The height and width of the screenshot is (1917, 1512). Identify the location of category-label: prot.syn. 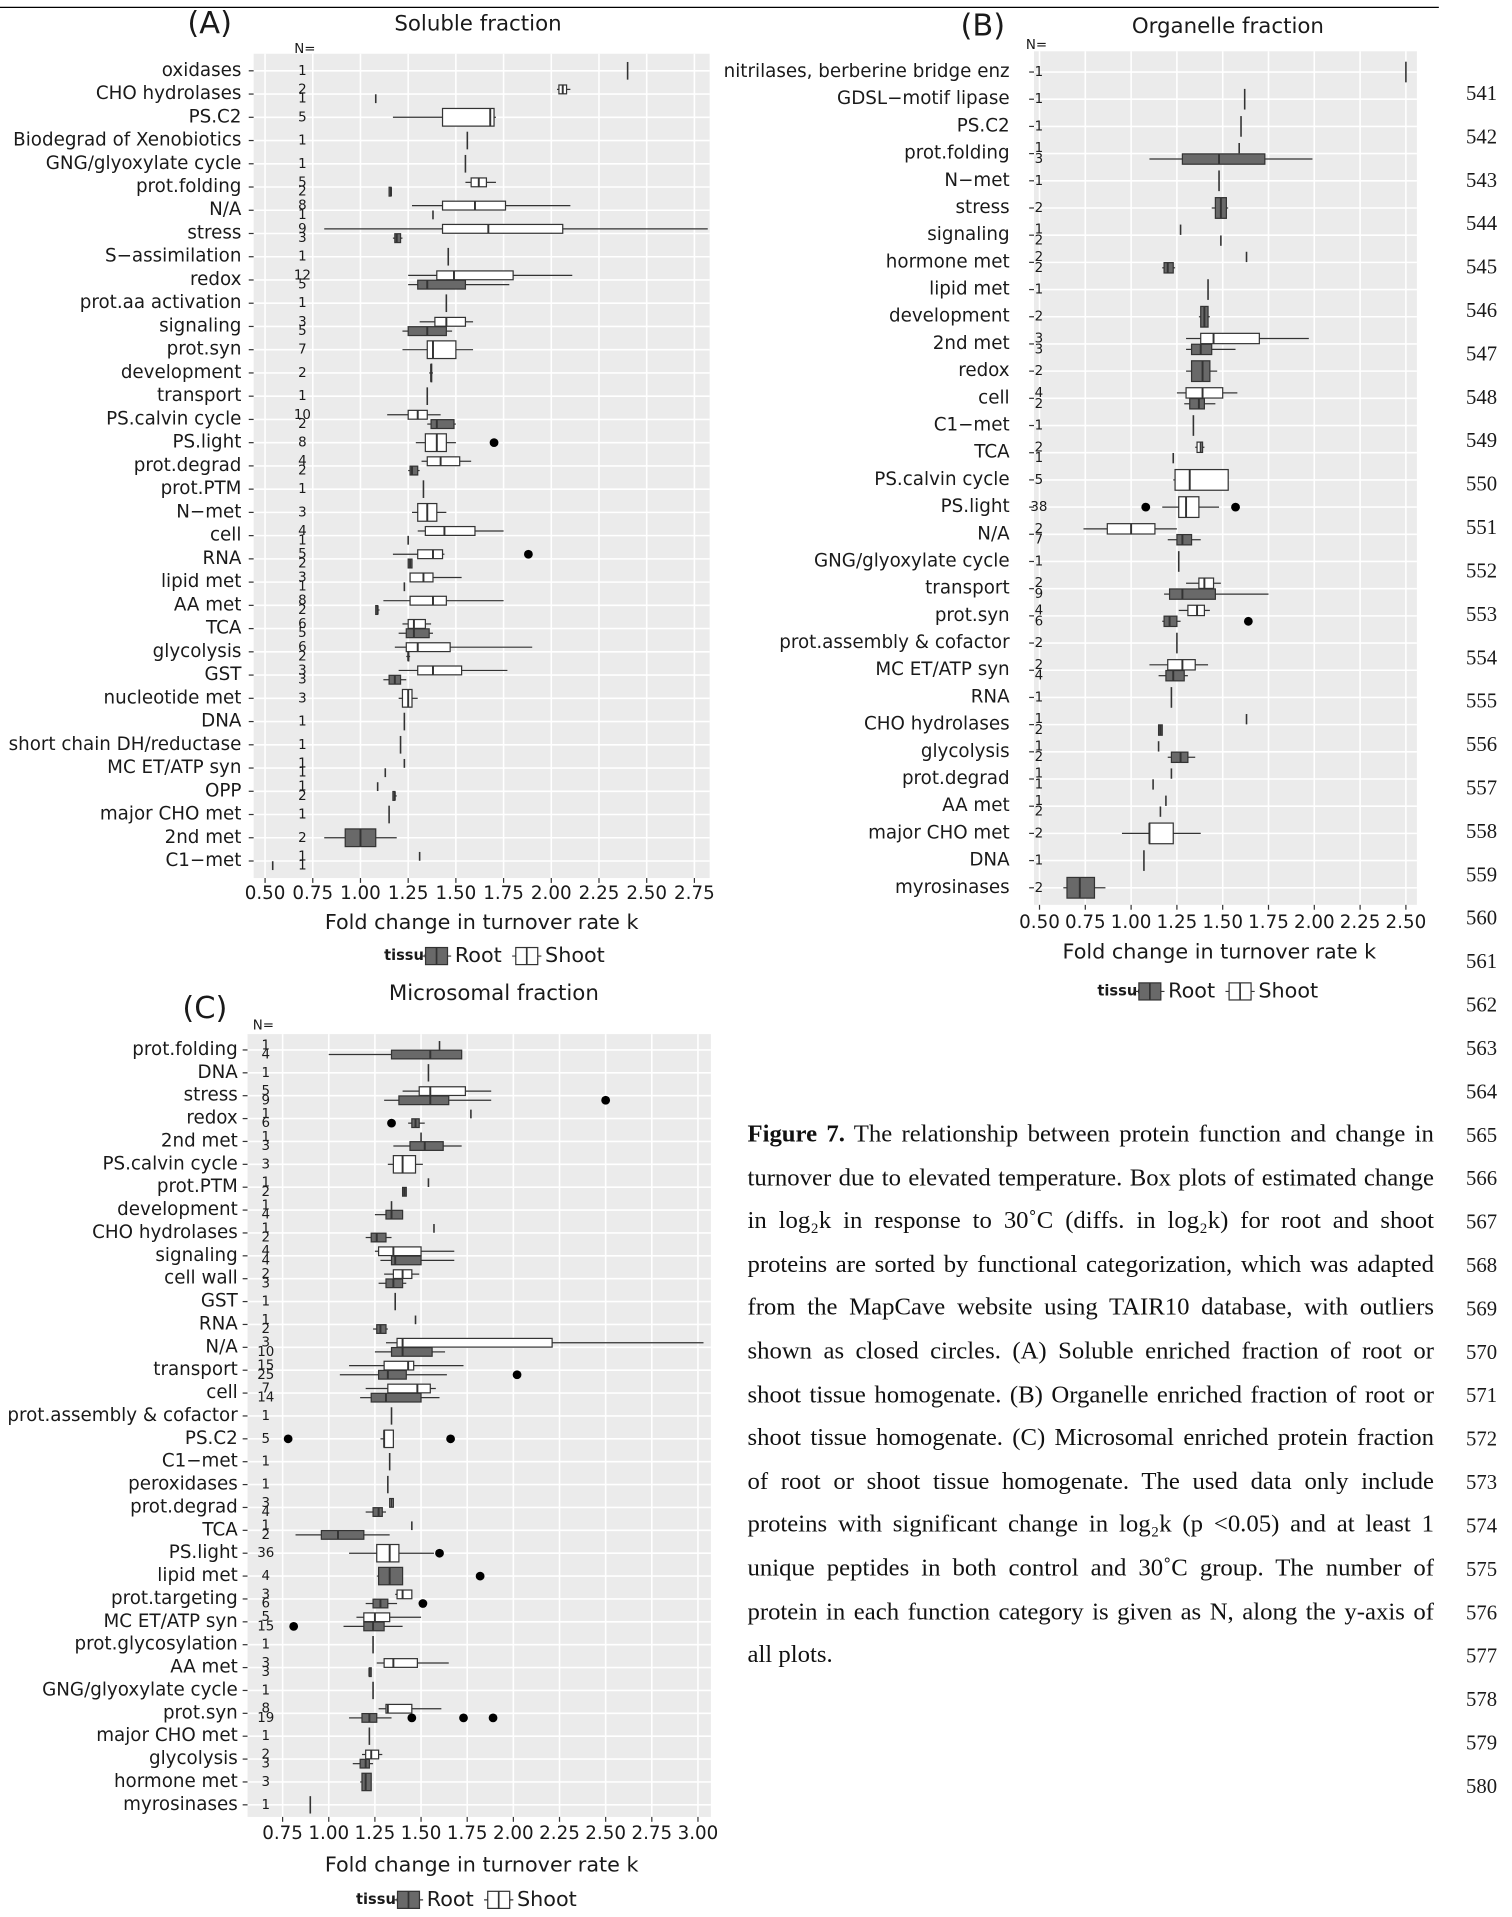
(972, 615).